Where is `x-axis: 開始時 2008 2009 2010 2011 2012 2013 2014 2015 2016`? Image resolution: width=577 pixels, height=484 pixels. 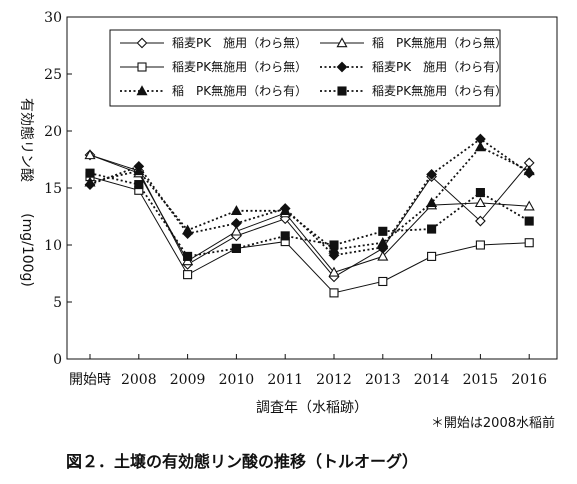 x-axis: 開始時 2008 2009 2010 2011 2012 2013 2014 2015 2016 is located at coordinates (308, 371).